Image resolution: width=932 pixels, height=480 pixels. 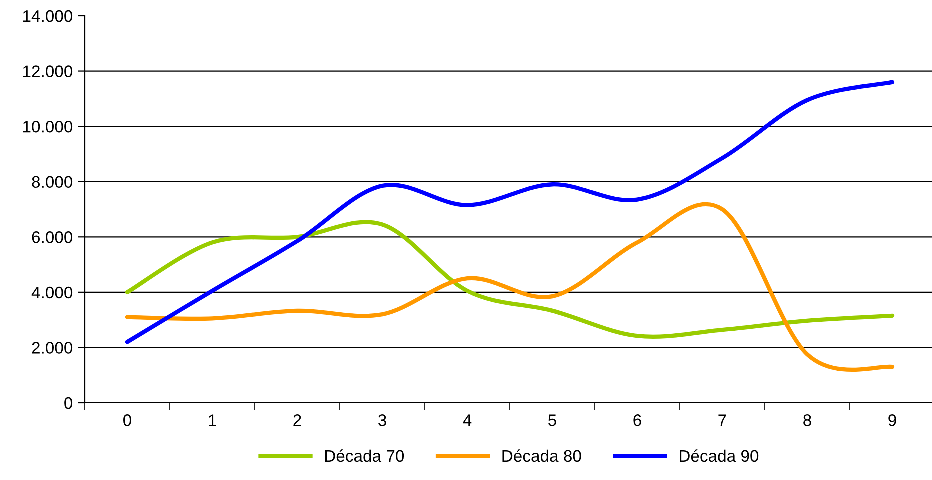 I want to click on y-tick-label: 10.000, so click(x=48, y=126).